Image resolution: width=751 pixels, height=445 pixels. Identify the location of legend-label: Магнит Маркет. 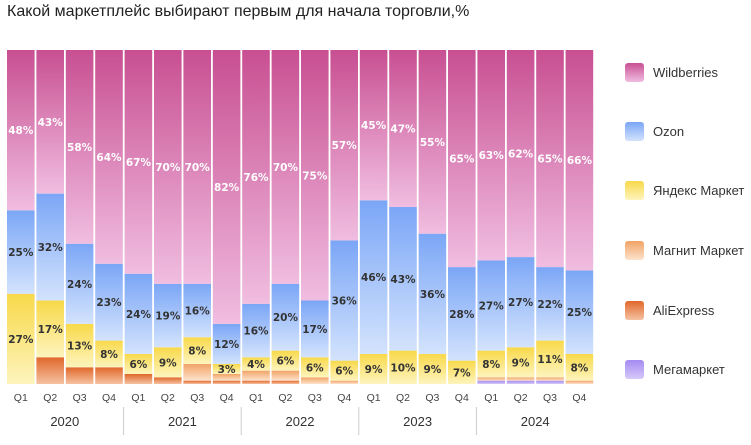
(698, 250).